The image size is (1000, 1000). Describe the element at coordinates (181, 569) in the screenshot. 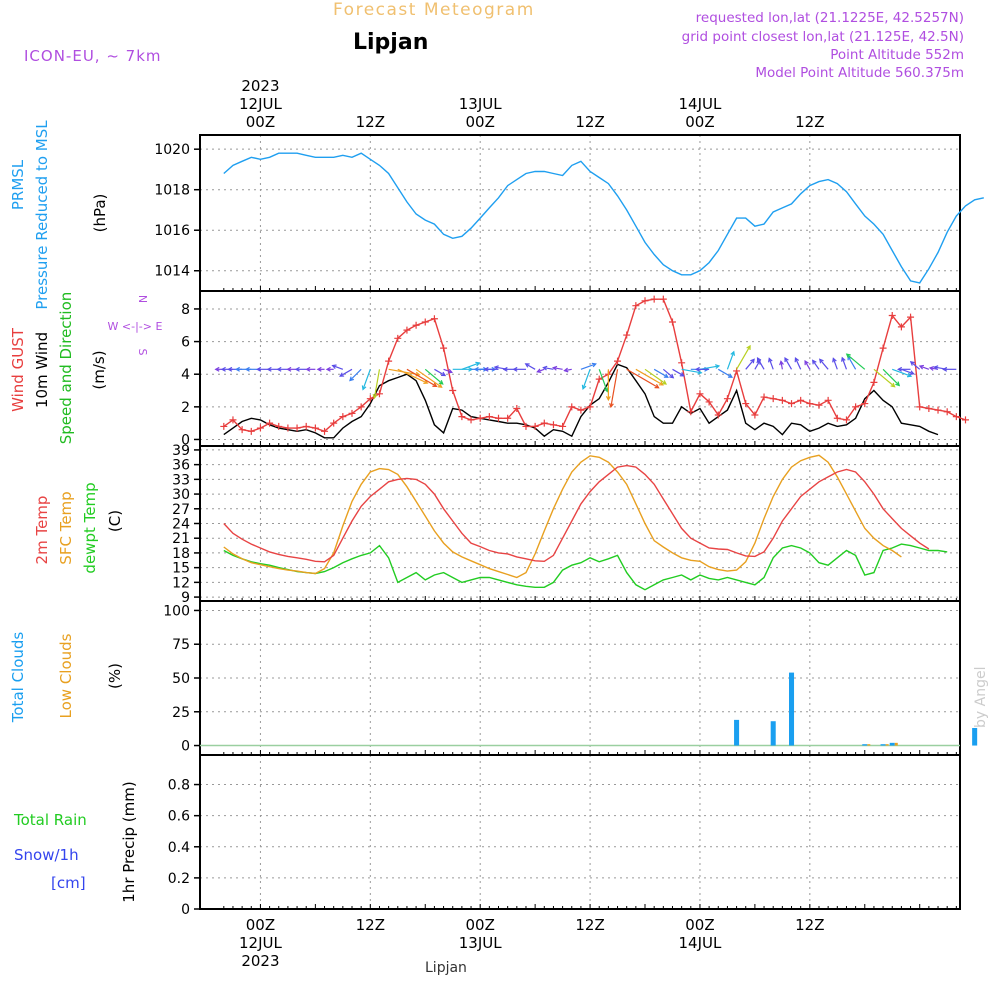

I see `y-tick-label: 15` at that location.